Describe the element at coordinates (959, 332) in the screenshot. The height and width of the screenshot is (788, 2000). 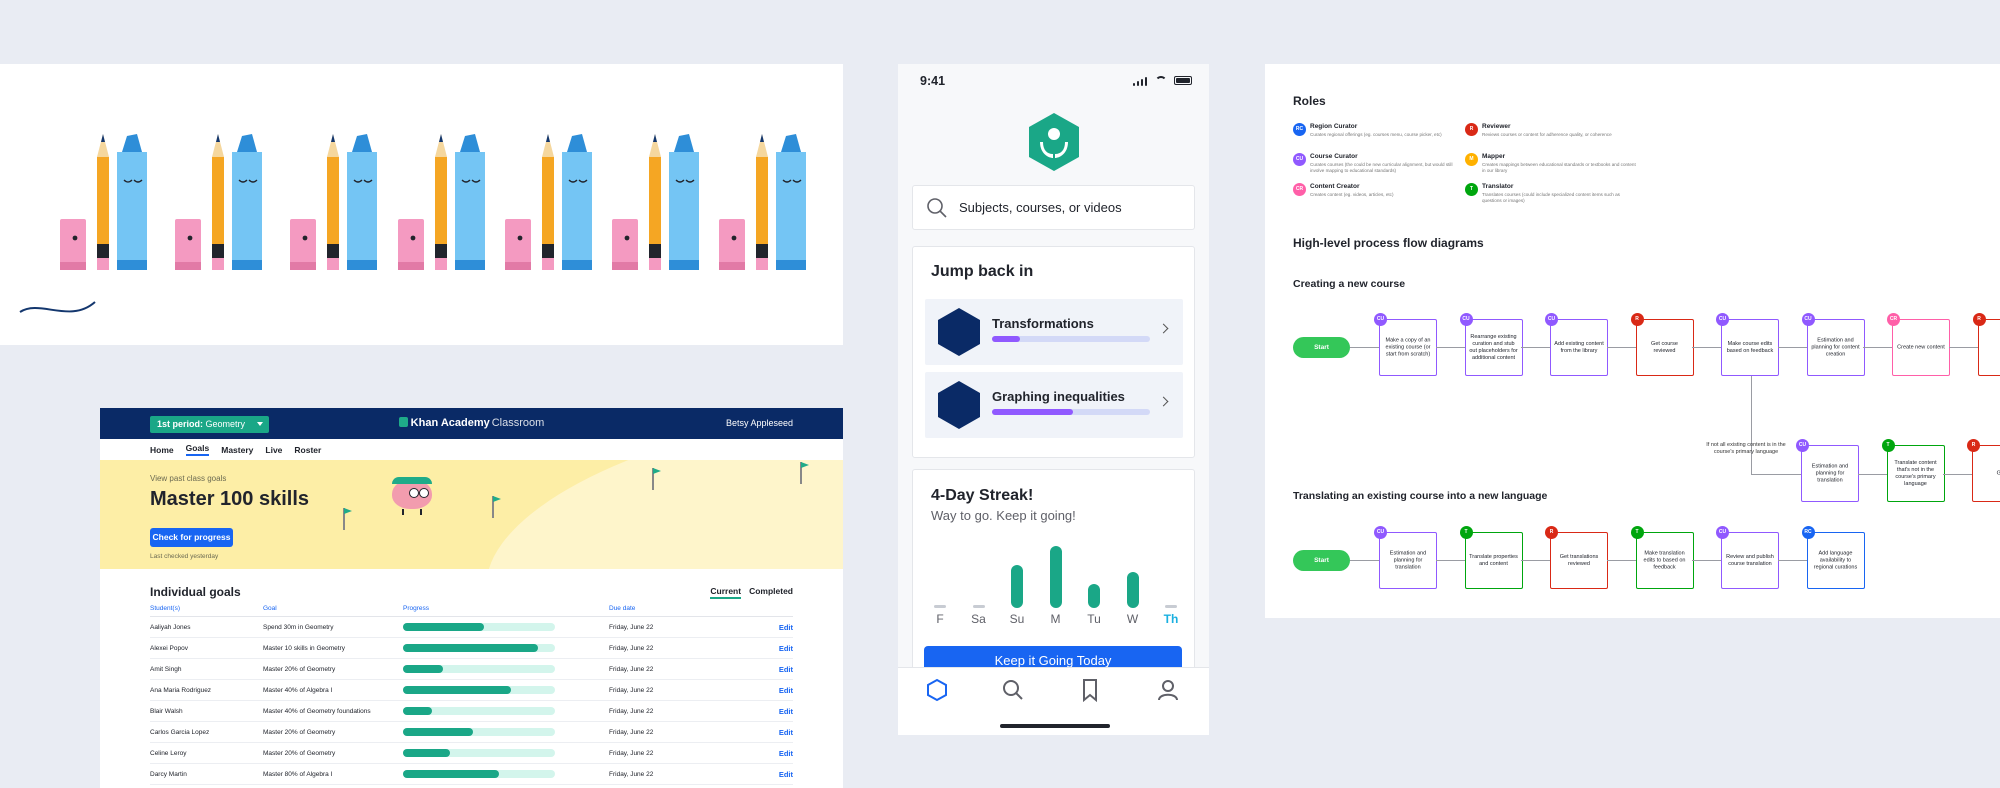
I see `course-hex-icon` at that location.